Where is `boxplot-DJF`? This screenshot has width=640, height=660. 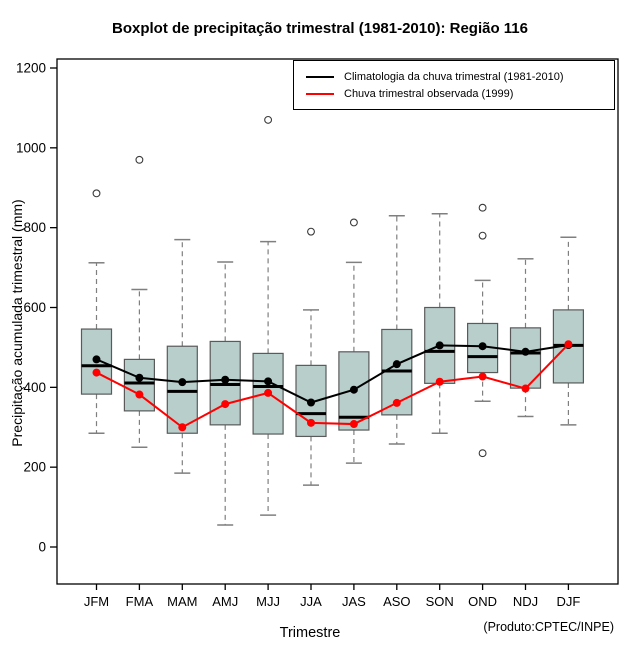
boxplot-DJF is located at coordinates (568, 331).